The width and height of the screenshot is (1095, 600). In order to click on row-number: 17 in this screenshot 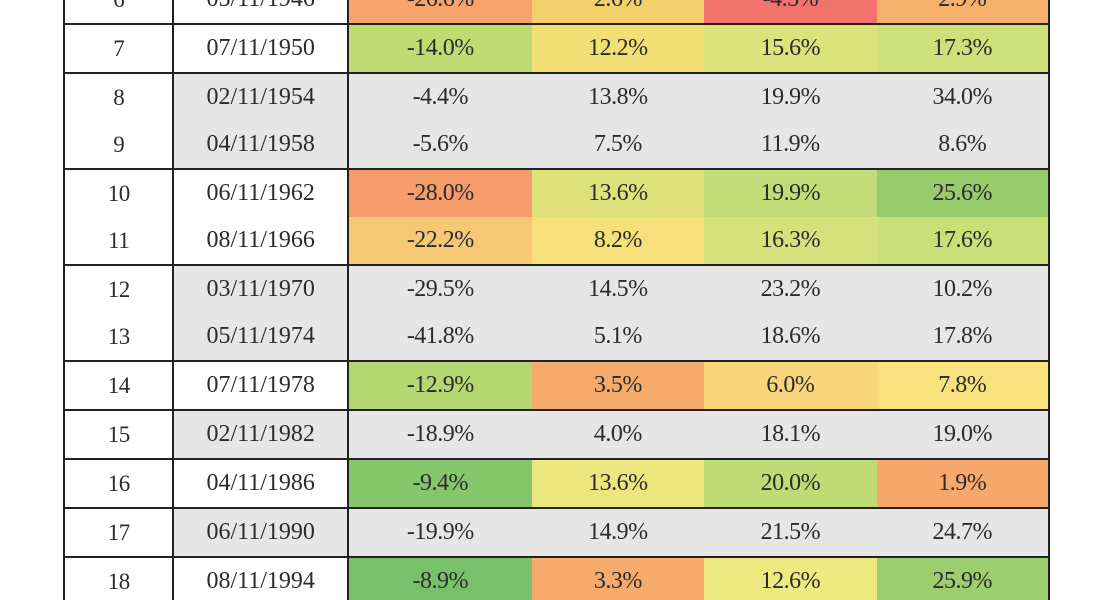, I will do `click(118, 532)`.